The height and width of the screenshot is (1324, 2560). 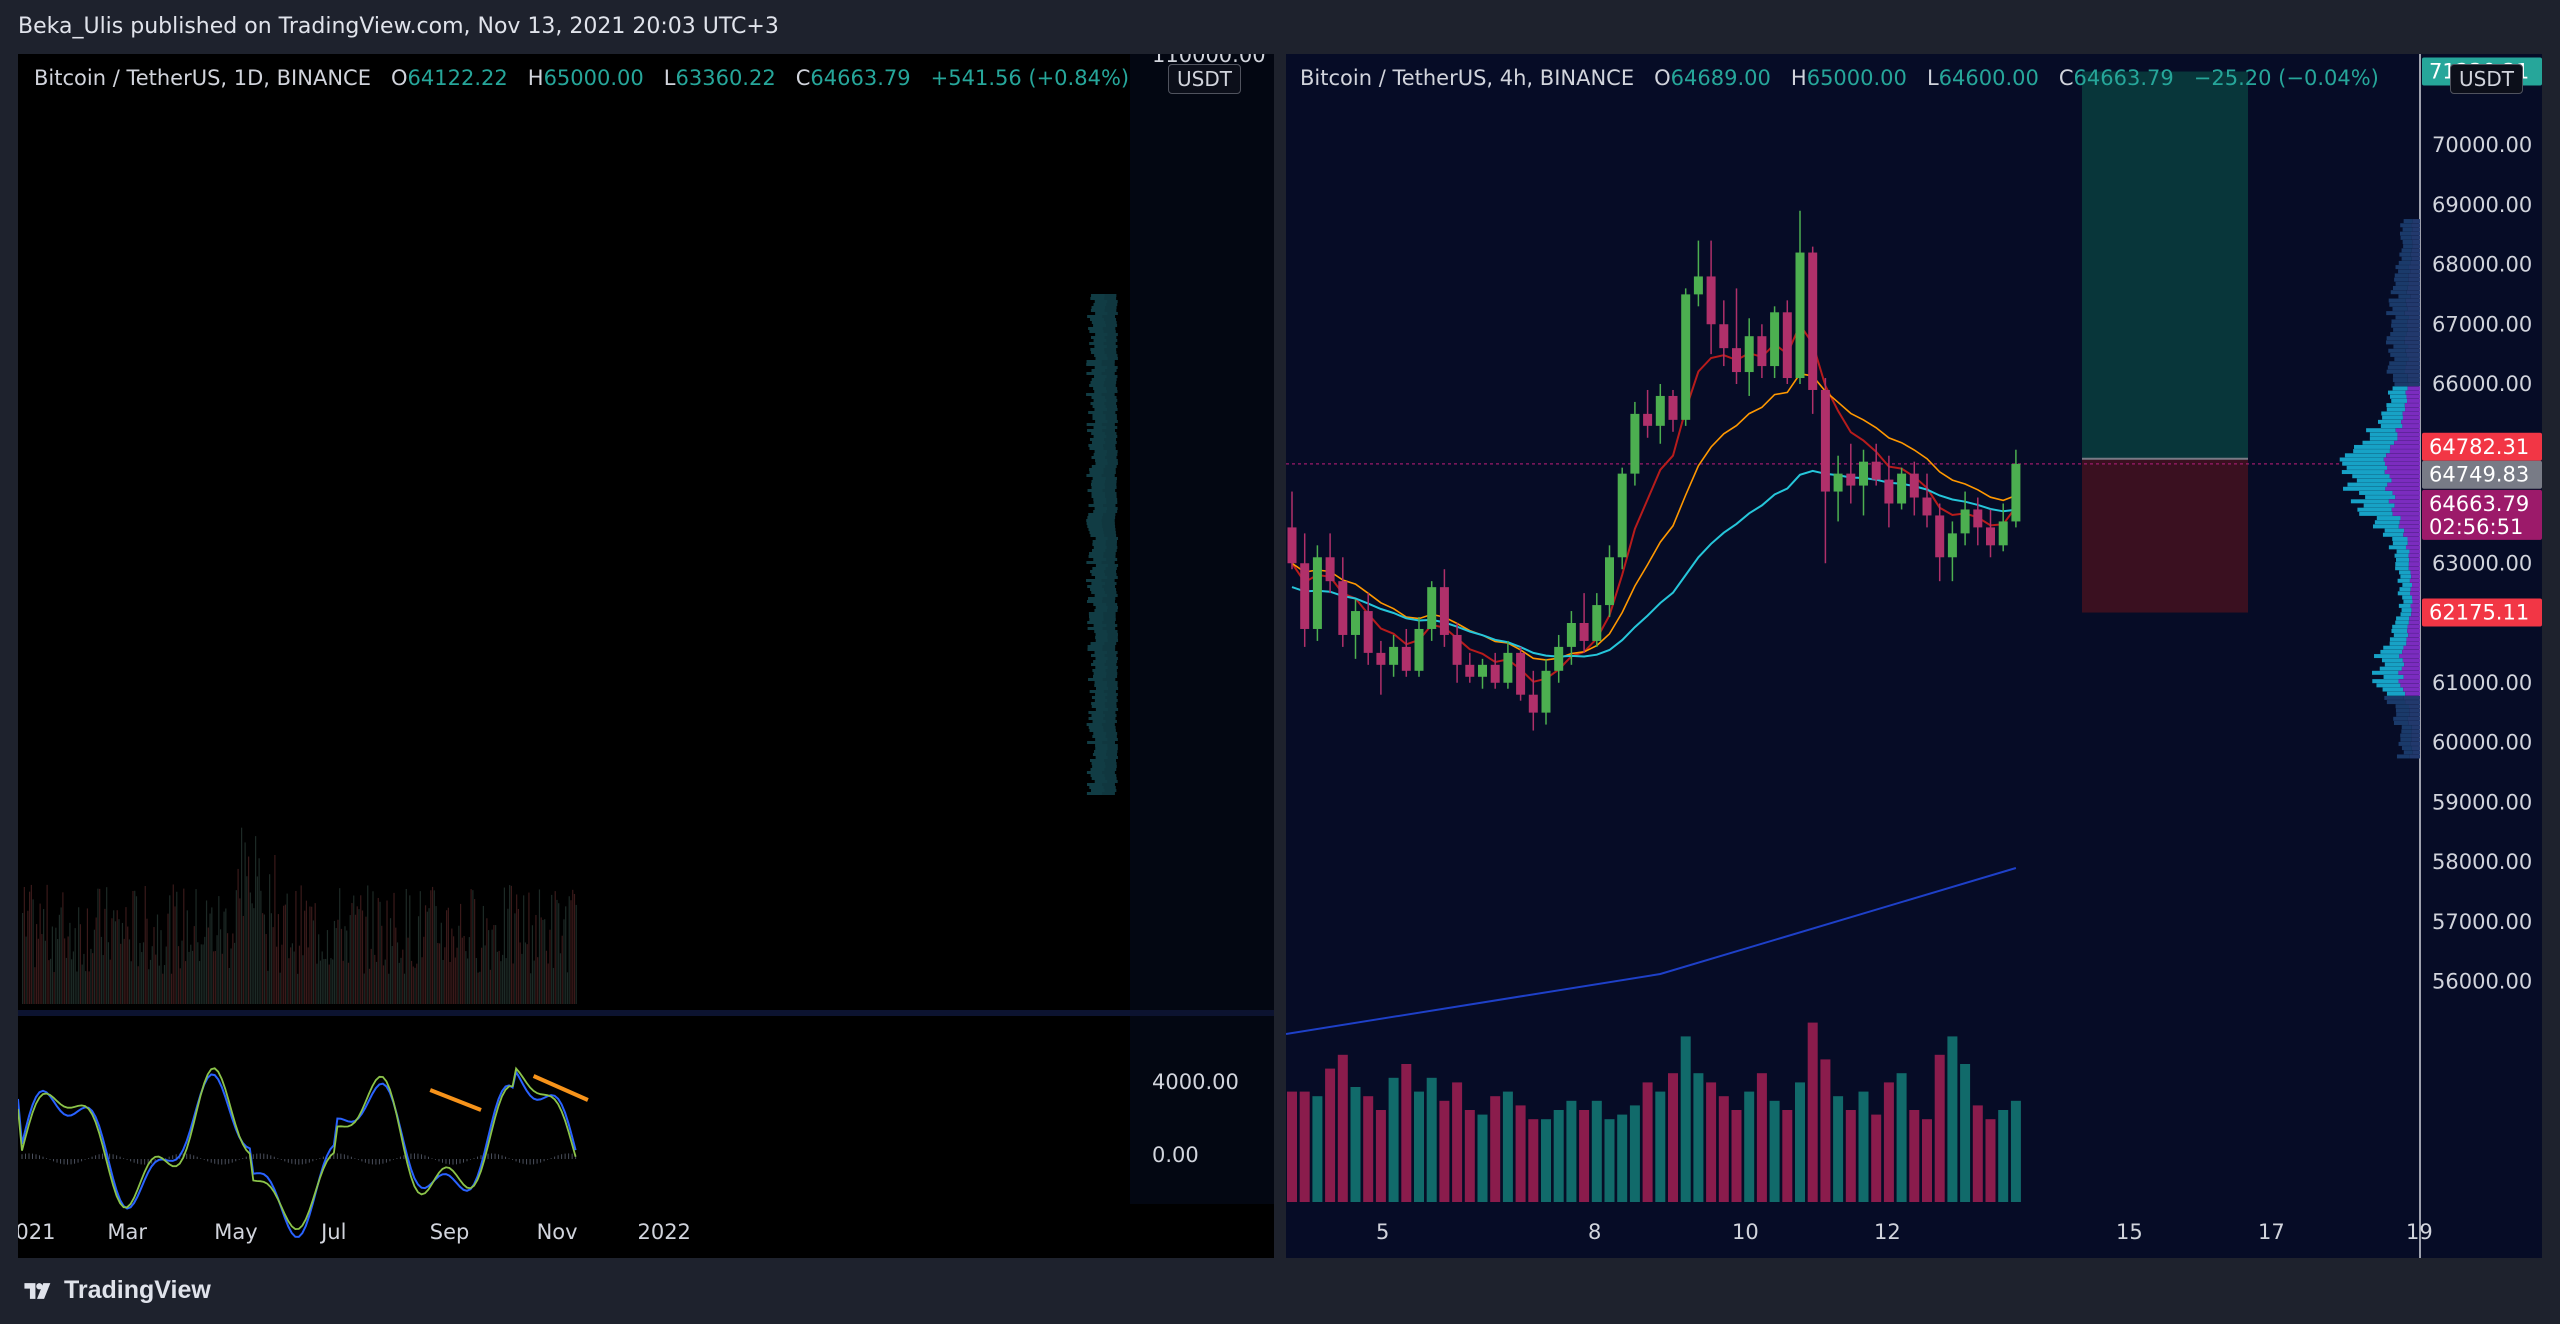 I want to click on price-badge-value: 64749.83, so click(x=2479, y=475).